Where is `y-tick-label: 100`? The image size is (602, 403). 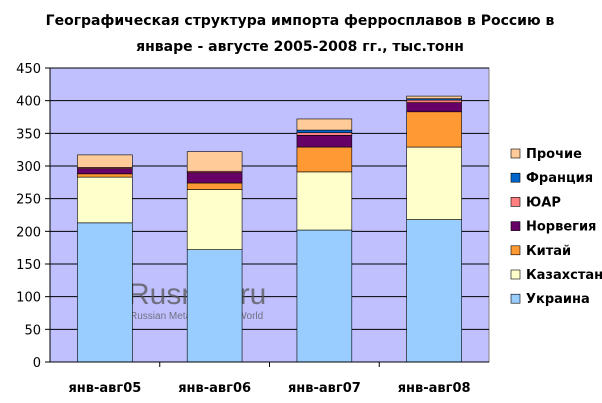 y-tick-label: 100 is located at coordinates (28, 298).